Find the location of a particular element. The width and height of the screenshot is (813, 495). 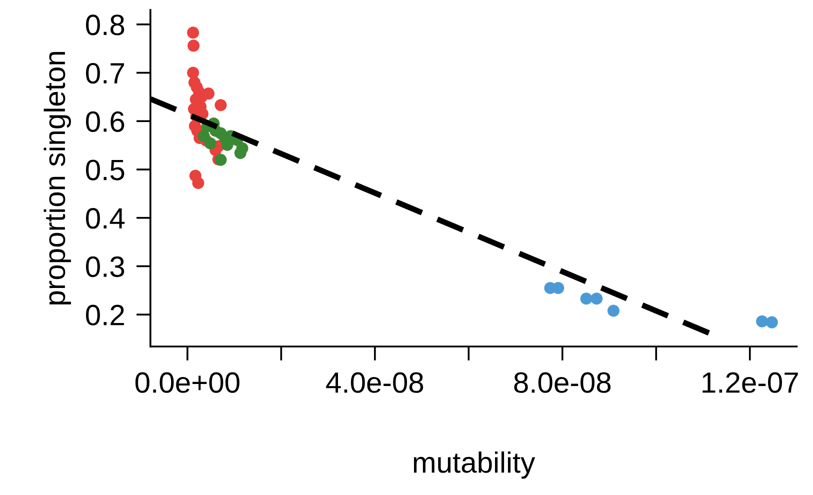

y-tick-label: 0.3 is located at coordinates (105, 267).